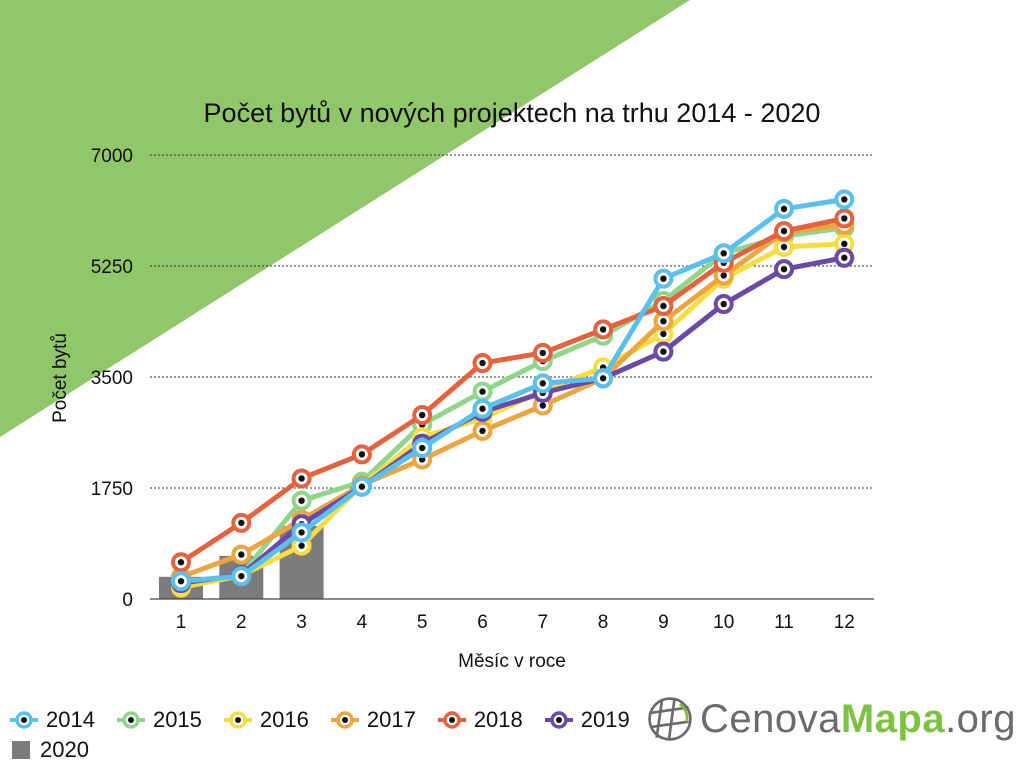  I want to click on y-axis-ticks: 0 1750 3500 5250 7000, so click(112, 378).